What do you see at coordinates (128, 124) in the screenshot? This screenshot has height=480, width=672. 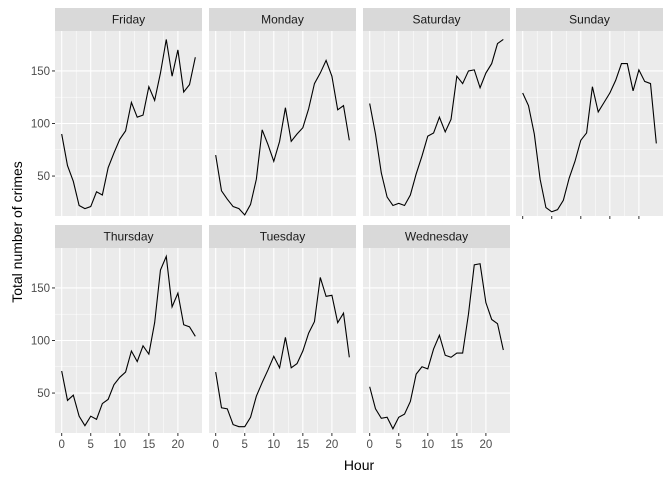 I see `series-line-friday` at bounding box center [128, 124].